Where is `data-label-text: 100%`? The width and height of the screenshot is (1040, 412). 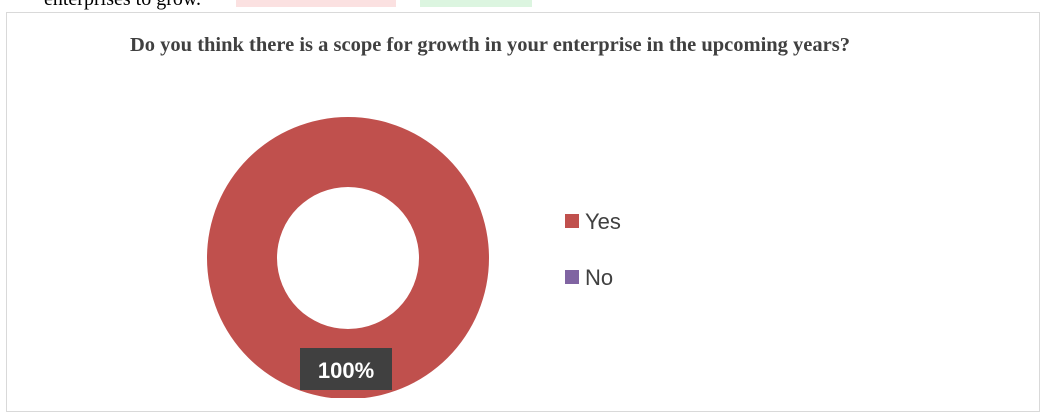 data-label-text: 100% is located at coordinates (346, 370).